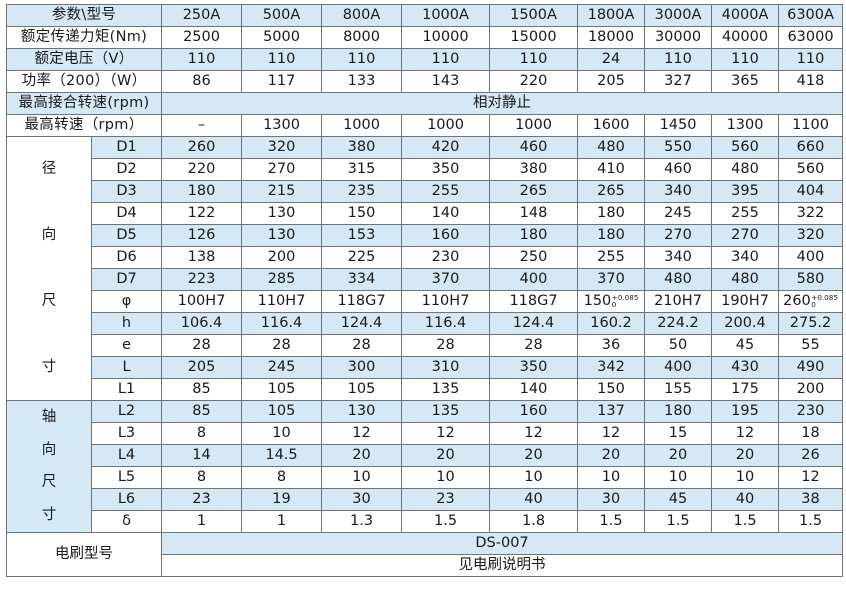  I want to click on table-row-radial-D6: D6 138 200 225 230 250 255 340 340 400, so click(425, 257).